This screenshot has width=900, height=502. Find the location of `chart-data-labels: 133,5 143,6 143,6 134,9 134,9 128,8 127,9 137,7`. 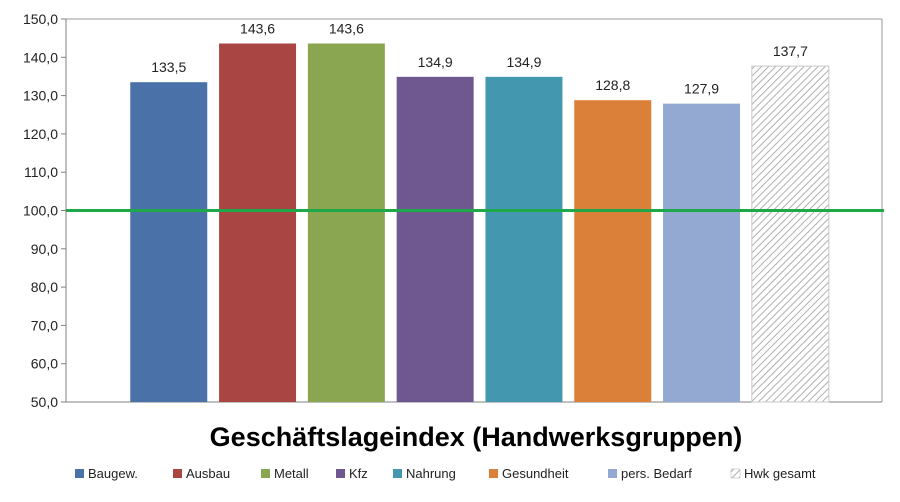

chart-data-labels: 133,5 143,6 143,6 134,9 134,9 128,8 127,9 137,7 is located at coordinates (479, 59).